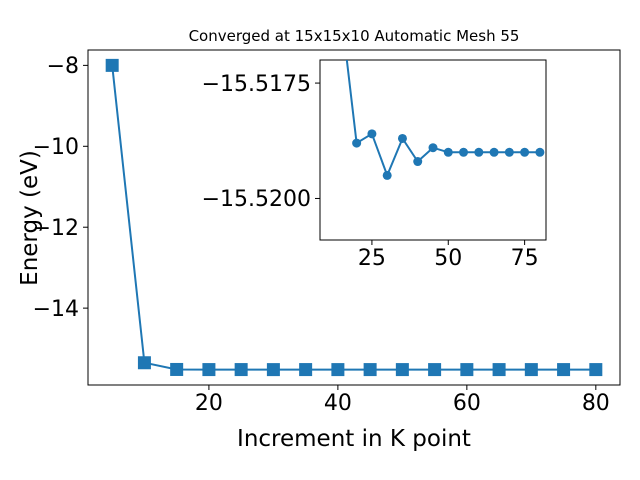  What do you see at coordinates (354, 439) in the screenshot?
I see `x-axis-label: Increment in K point` at bounding box center [354, 439].